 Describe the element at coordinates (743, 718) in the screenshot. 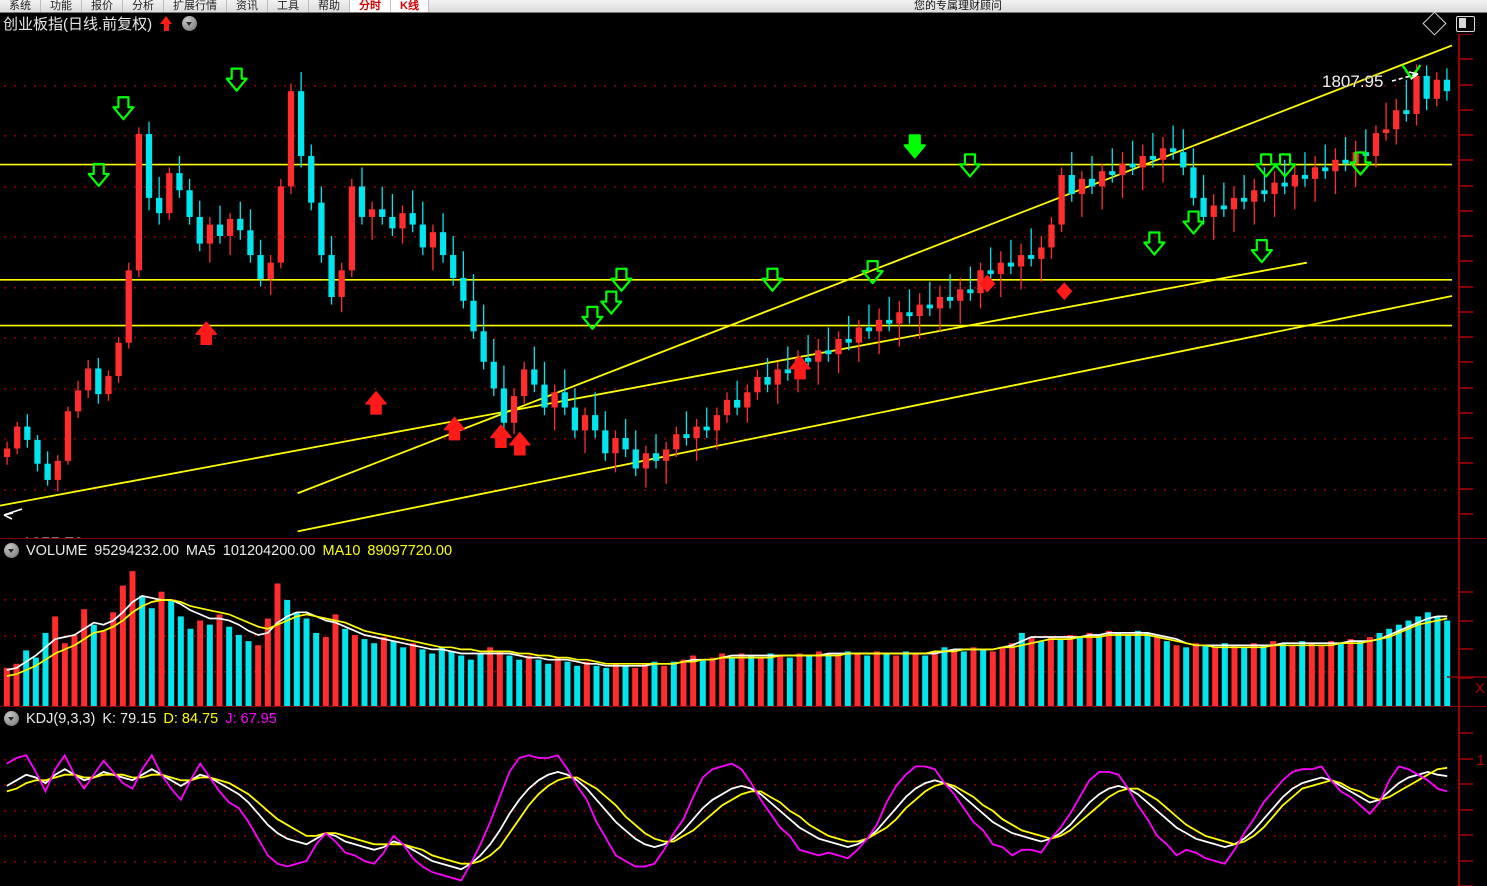

I see `kdj-header: KDJ(9,3,3) K: 79.15 D: 84.75 J: 67.95` at that location.